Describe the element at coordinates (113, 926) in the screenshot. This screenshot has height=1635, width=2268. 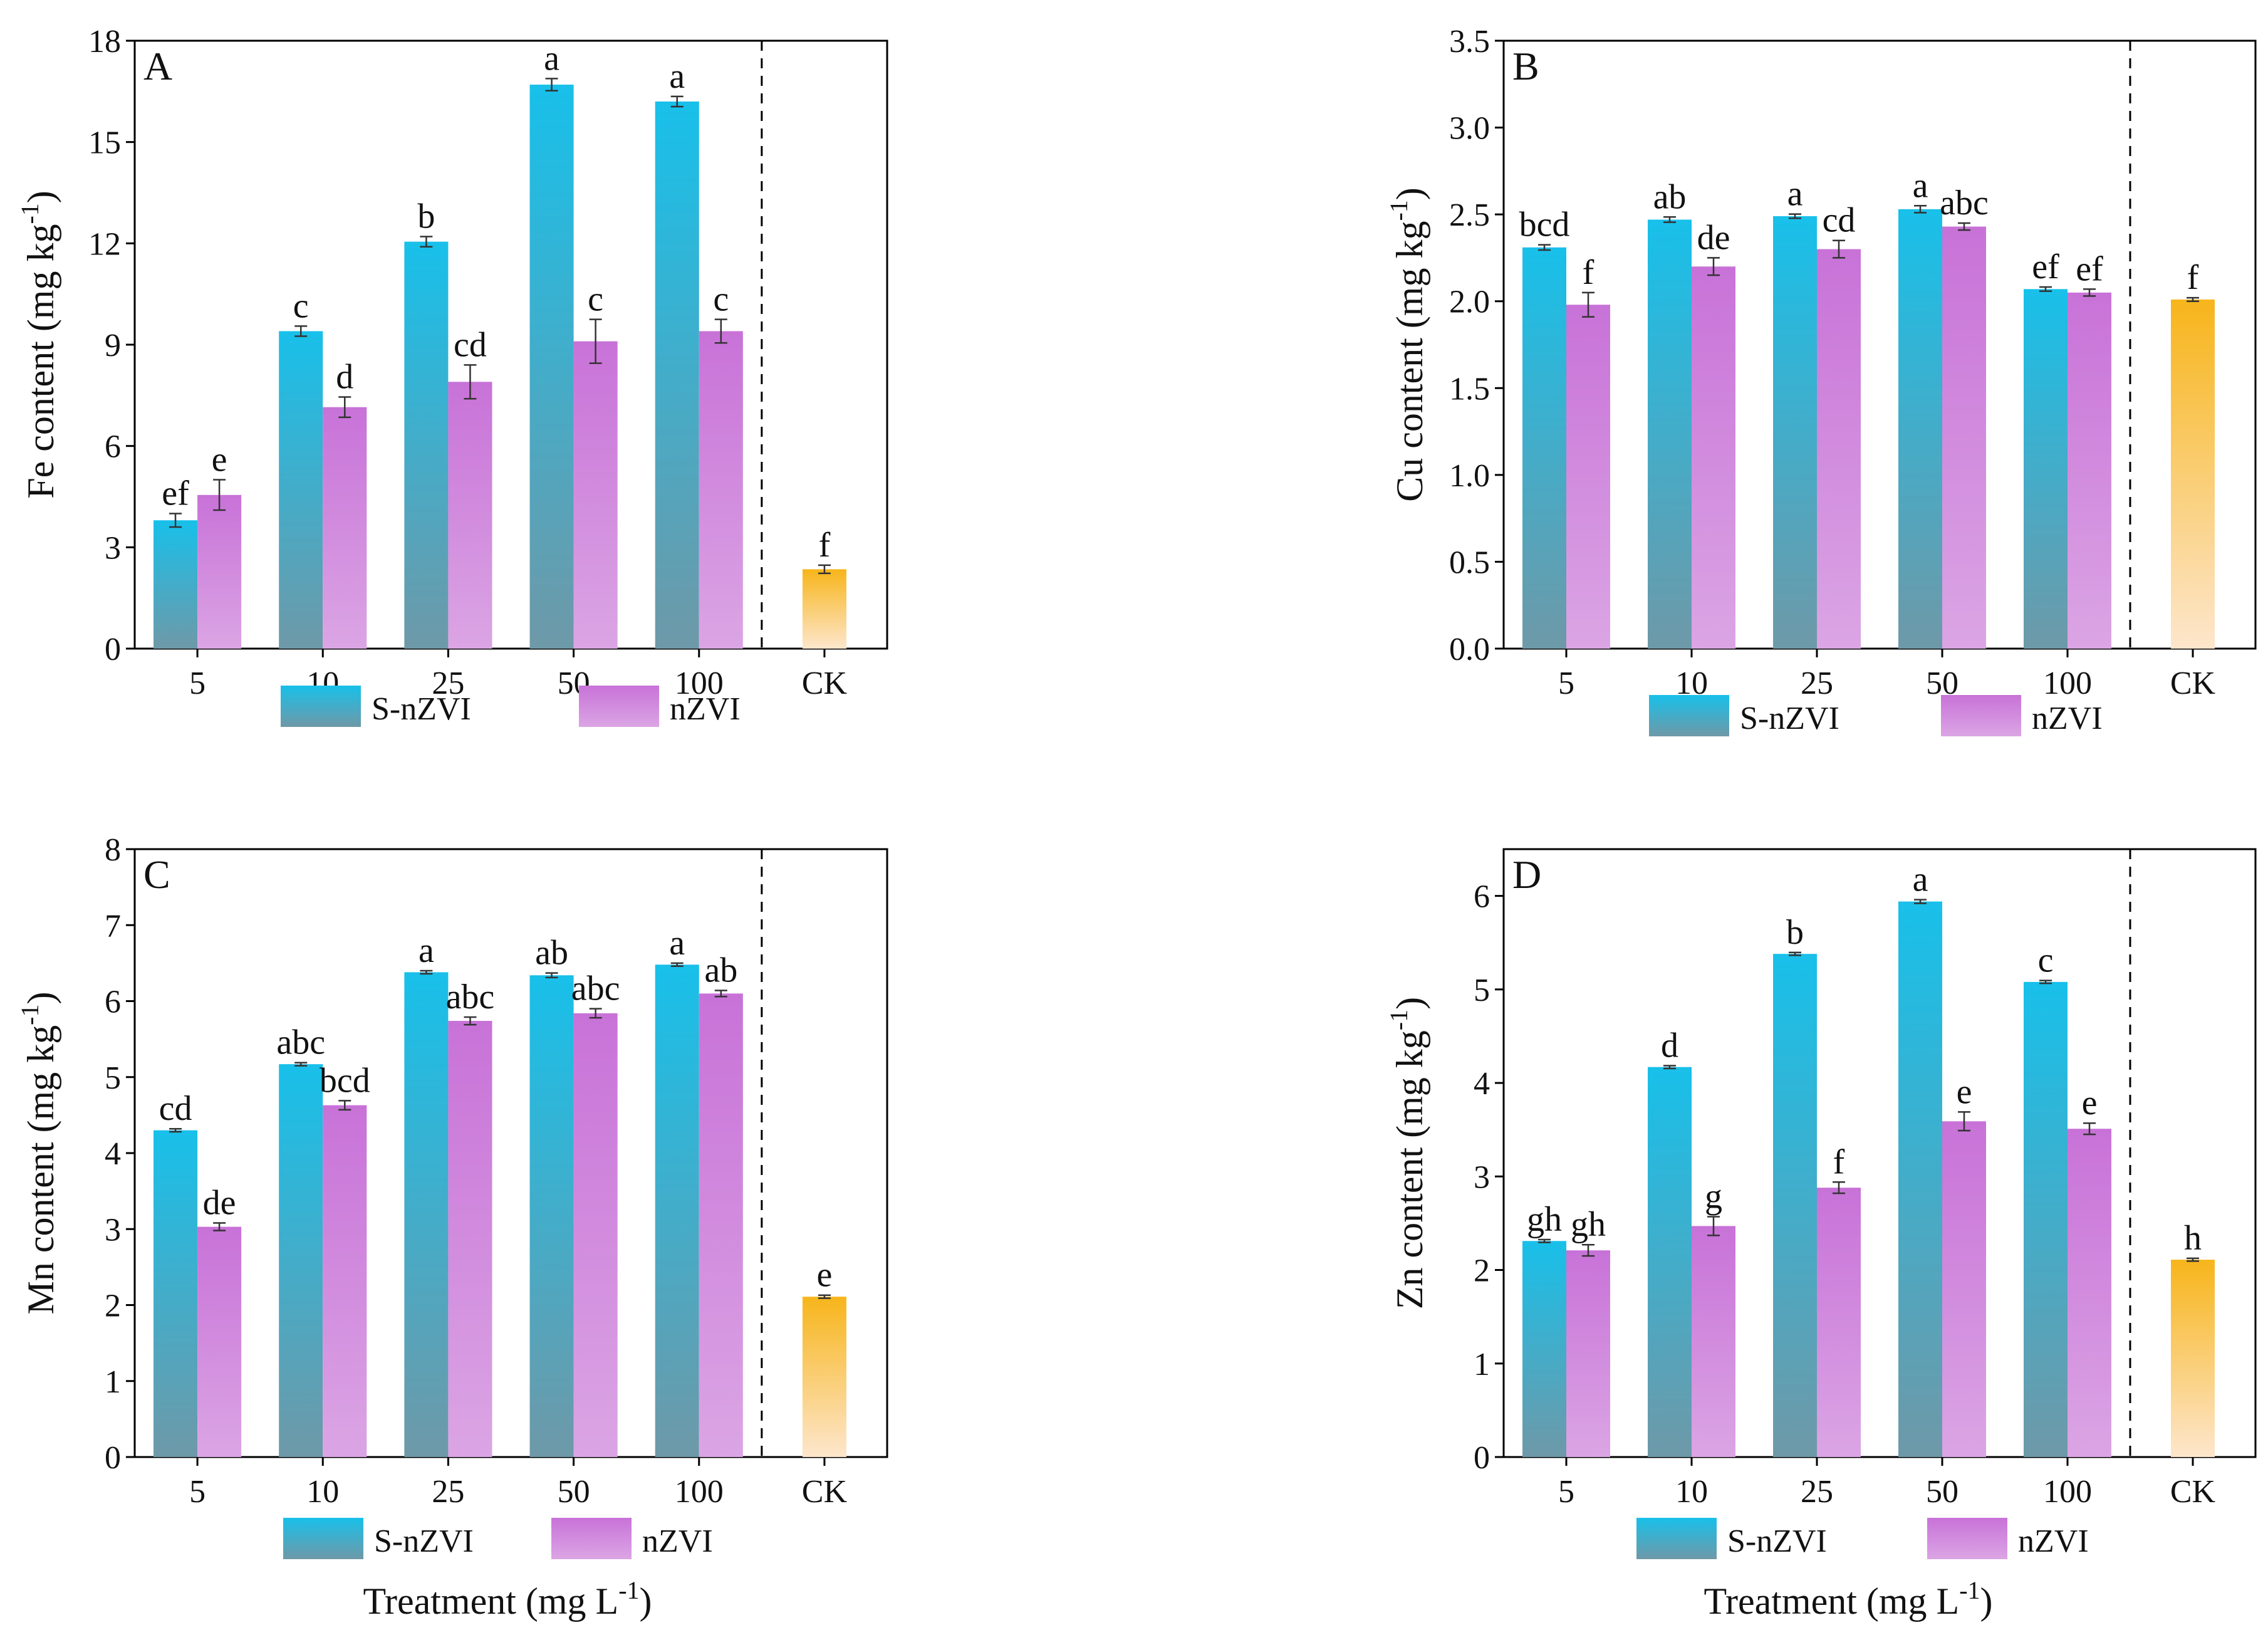
I see `y-tick-label: 7` at that location.